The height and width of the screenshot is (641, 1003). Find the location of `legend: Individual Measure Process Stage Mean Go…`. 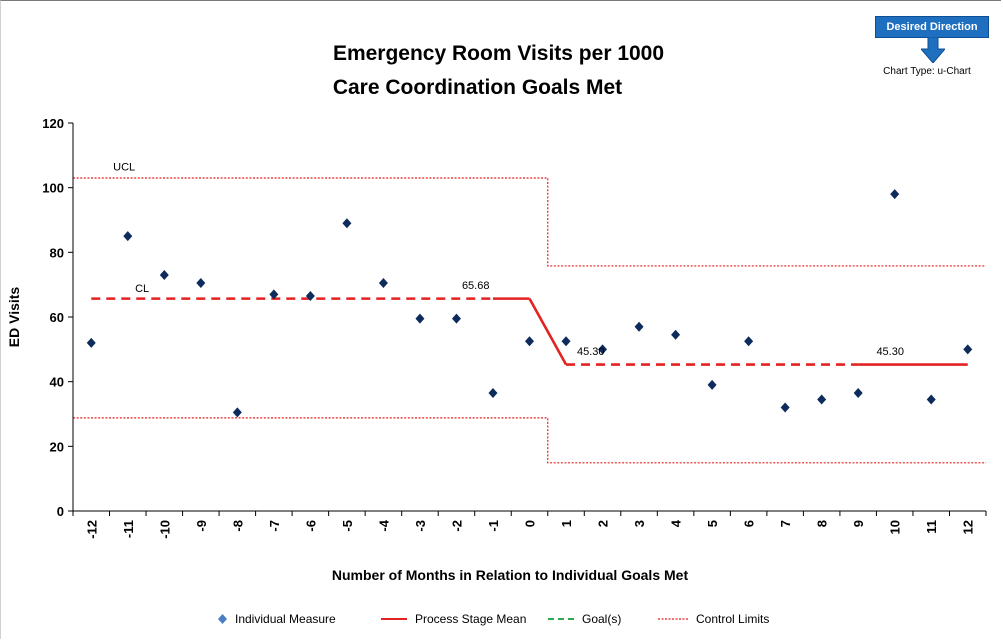

legend: Individual Measure Process Stage Mean Go… is located at coordinates (501, 620).